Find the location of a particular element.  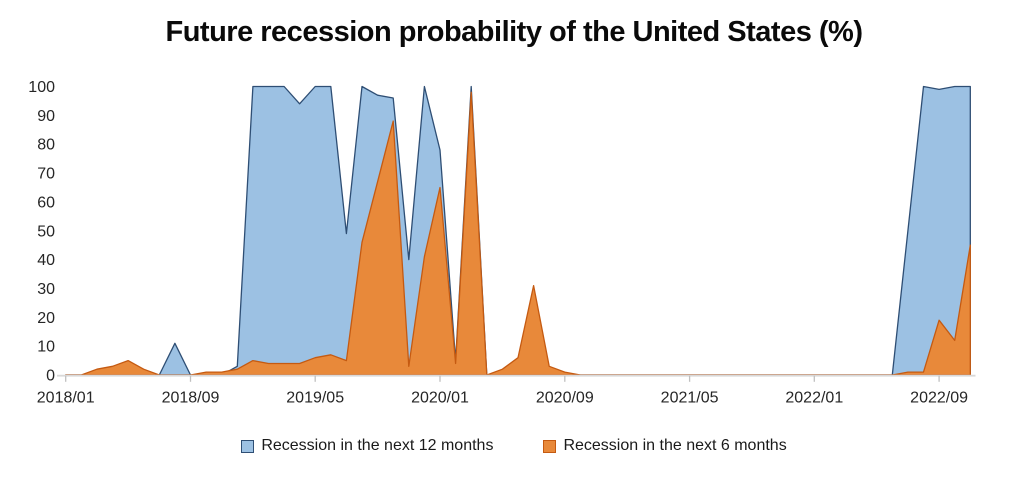

legend-item-12-months: Recession in the next 12 months is located at coordinates (367, 446).